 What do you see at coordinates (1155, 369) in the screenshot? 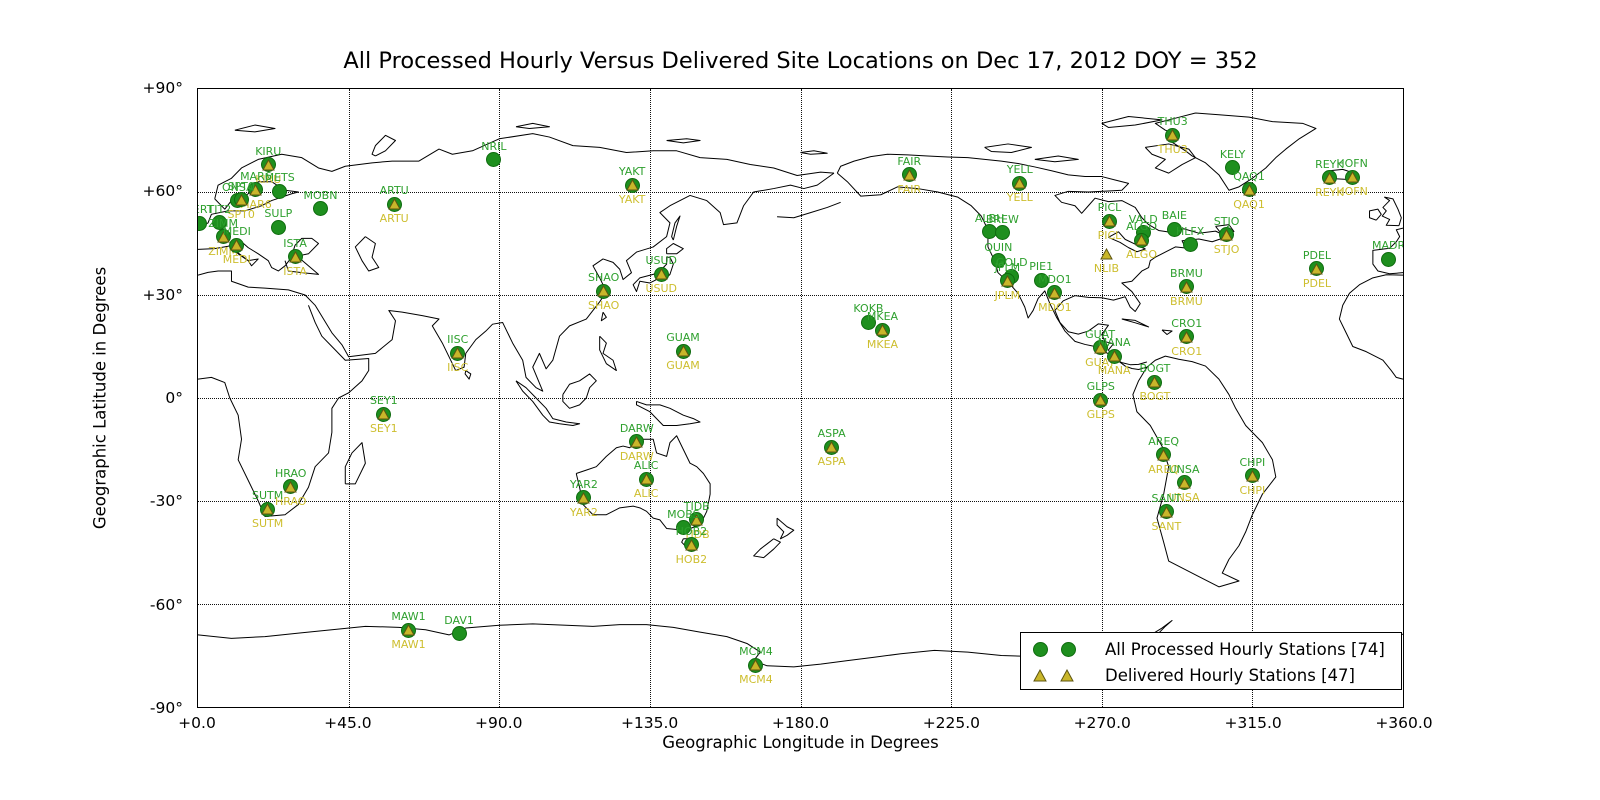
I see `station-label-processed: BOGT` at bounding box center [1155, 369].